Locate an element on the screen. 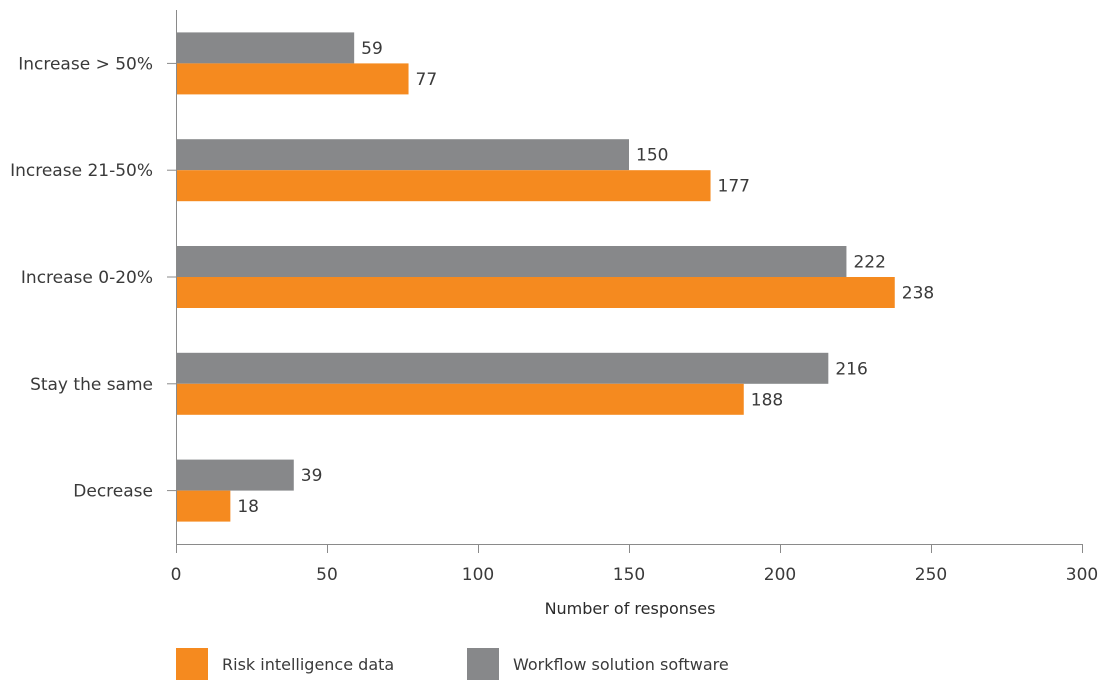  category-label-1: Increase 21-50% is located at coordinates (81, 171).